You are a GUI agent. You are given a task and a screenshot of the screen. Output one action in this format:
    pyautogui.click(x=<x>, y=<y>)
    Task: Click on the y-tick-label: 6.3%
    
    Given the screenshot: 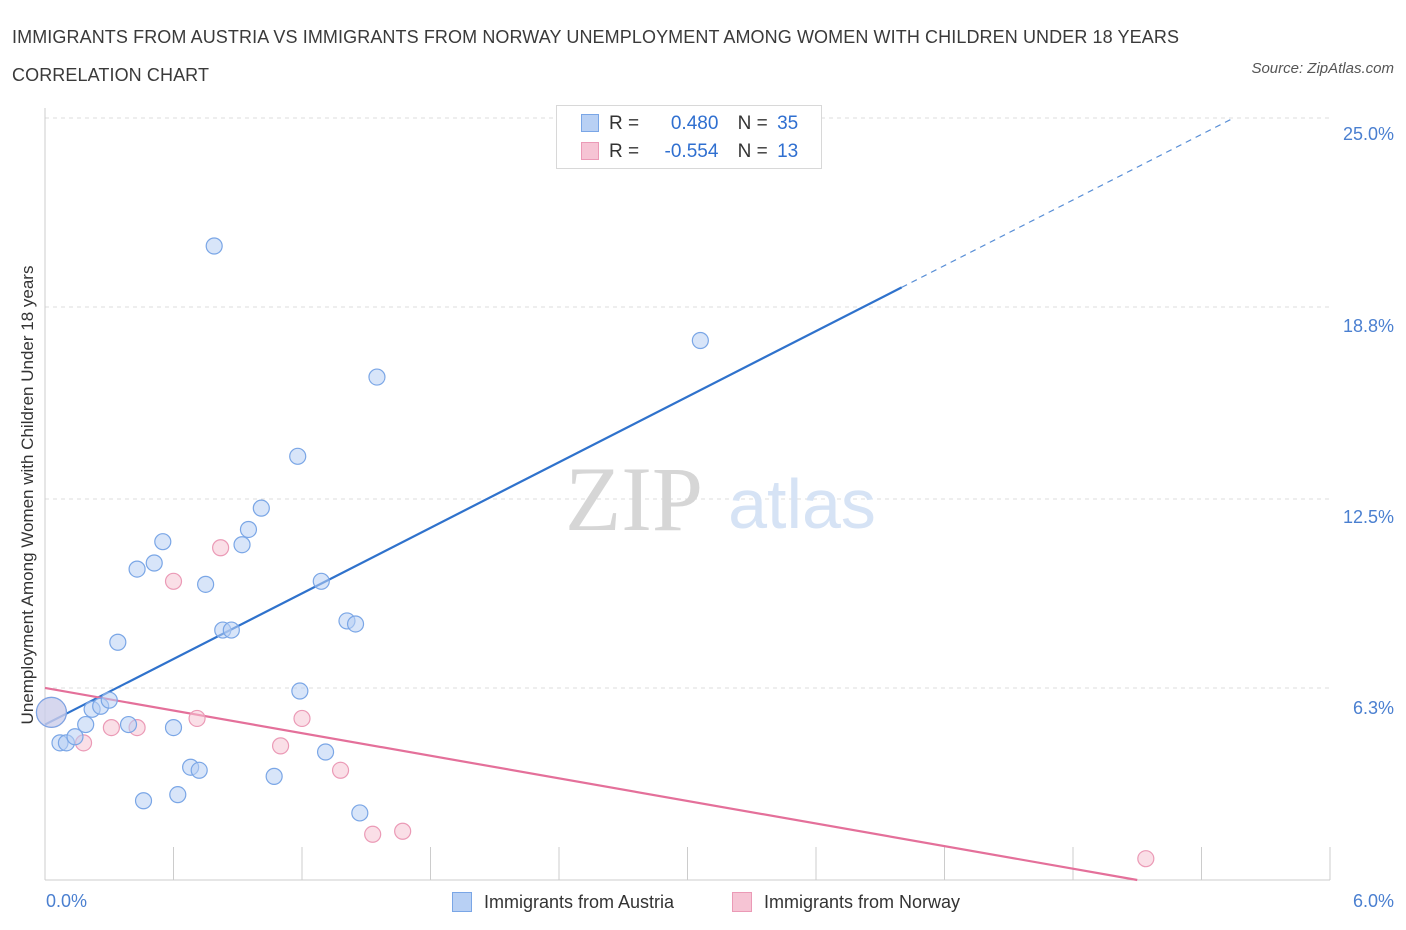 What is the action you would take?
    pyautogui.click(x=1373, y=708)
    